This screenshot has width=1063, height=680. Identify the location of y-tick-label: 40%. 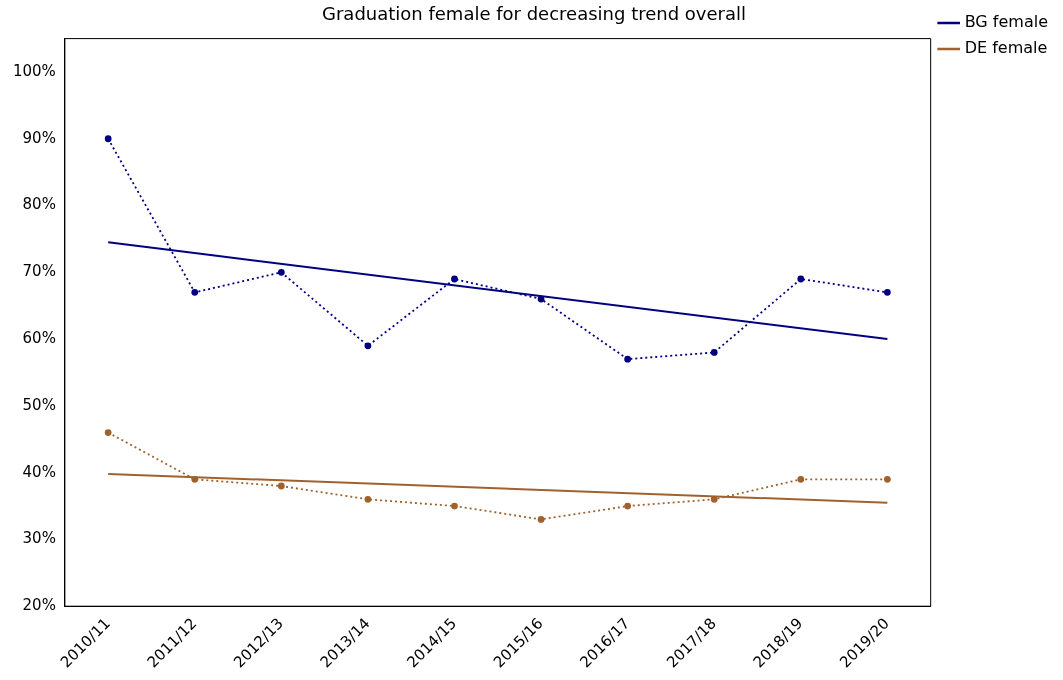
(39, 471).